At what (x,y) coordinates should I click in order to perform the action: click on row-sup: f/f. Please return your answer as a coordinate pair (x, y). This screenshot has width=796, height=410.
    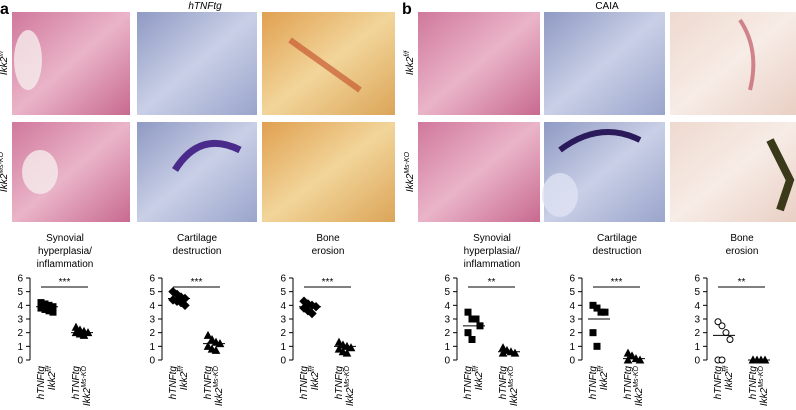
    Looking at the image, I should click on (2, 53).